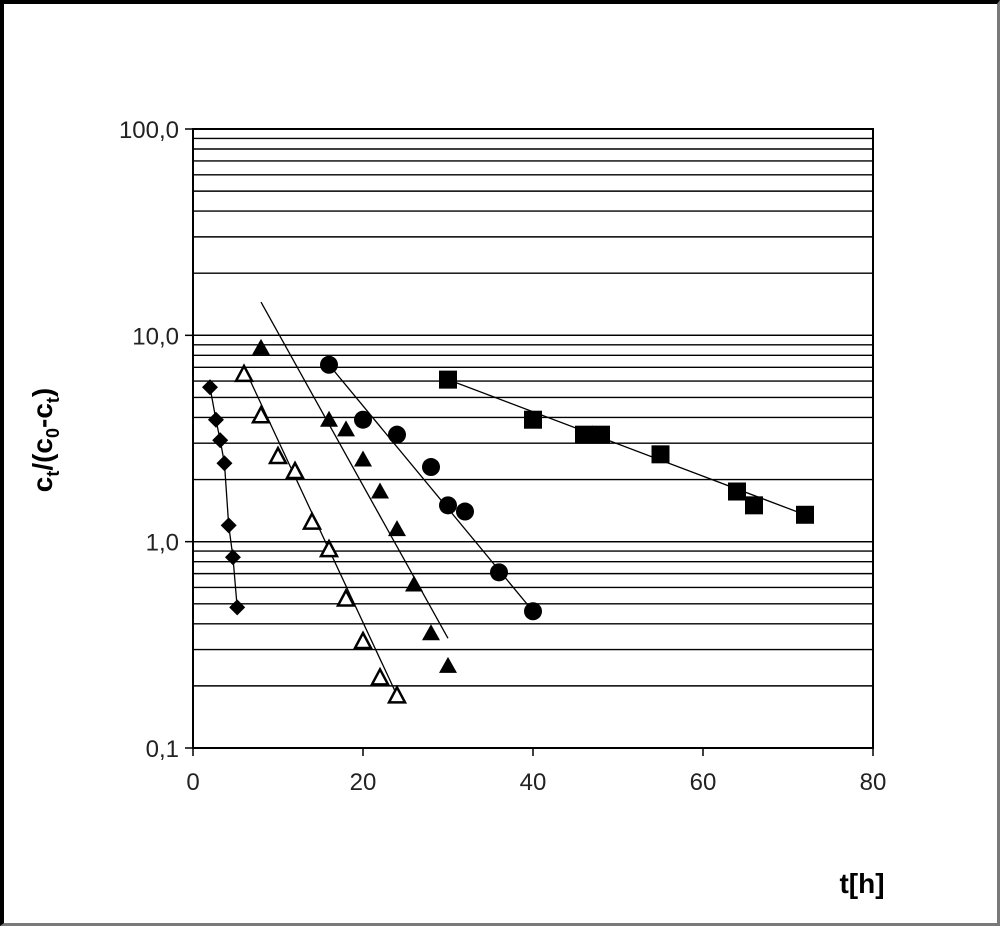 The width and height of the screenshot is (1000, 926). I want to click on y-axis-title-dash: -c, so click(42, 415).